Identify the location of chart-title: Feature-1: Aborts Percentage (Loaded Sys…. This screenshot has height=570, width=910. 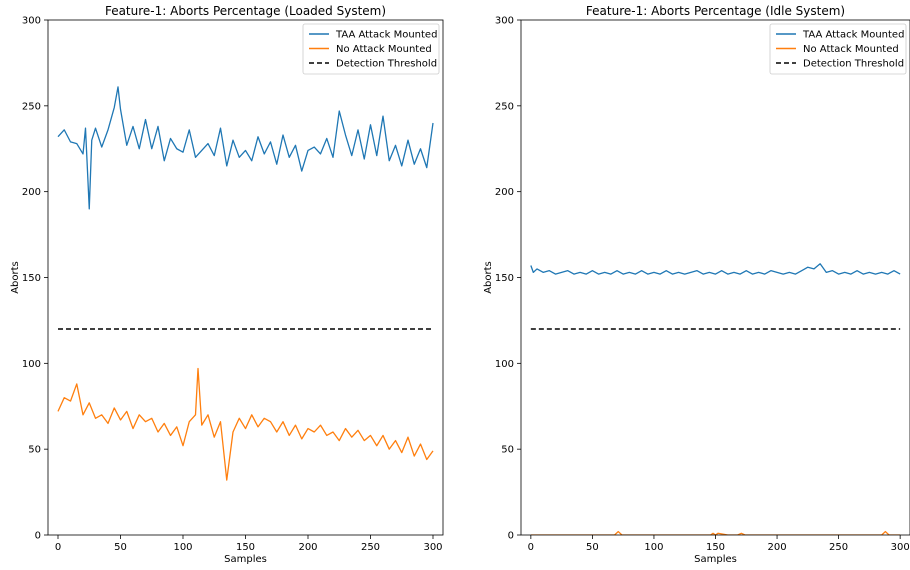
(245, 11).